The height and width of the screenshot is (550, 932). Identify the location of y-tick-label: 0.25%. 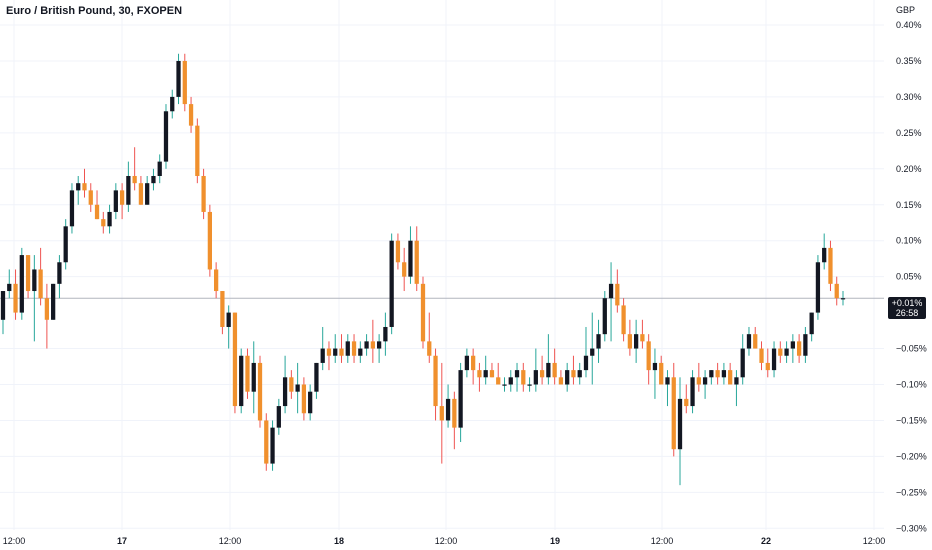
(909, 133).